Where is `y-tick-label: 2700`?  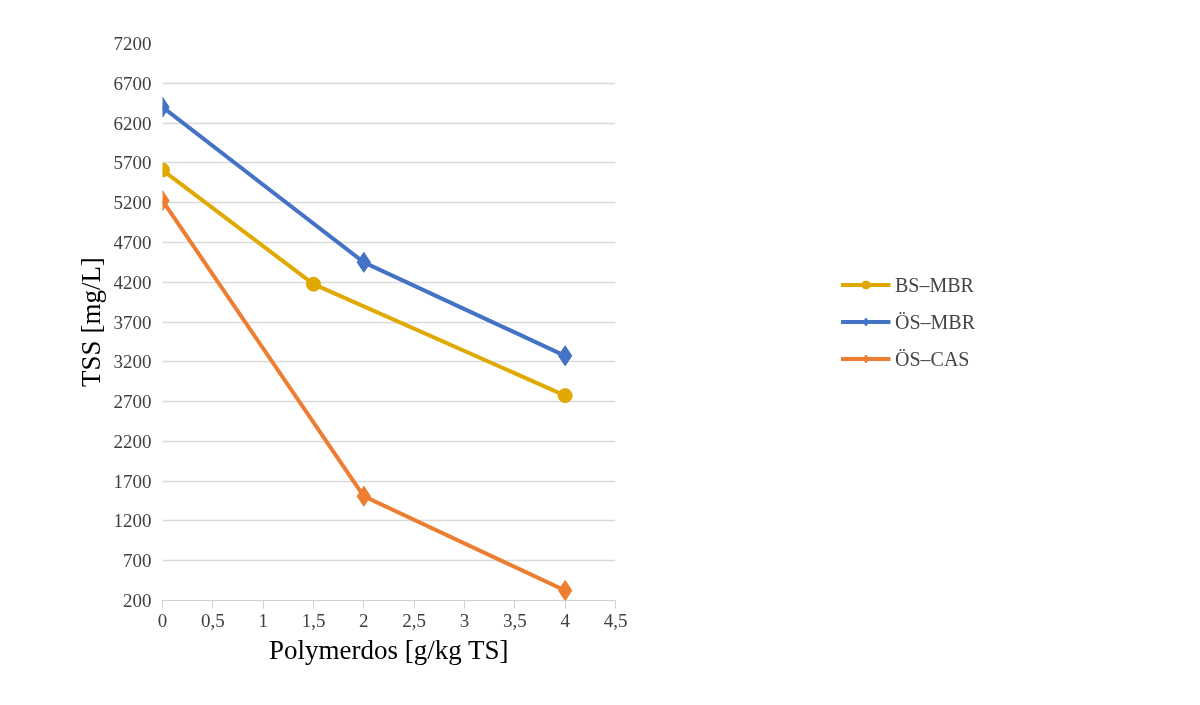 y-tick-label: 2700 is located at coordinates (132, 402).